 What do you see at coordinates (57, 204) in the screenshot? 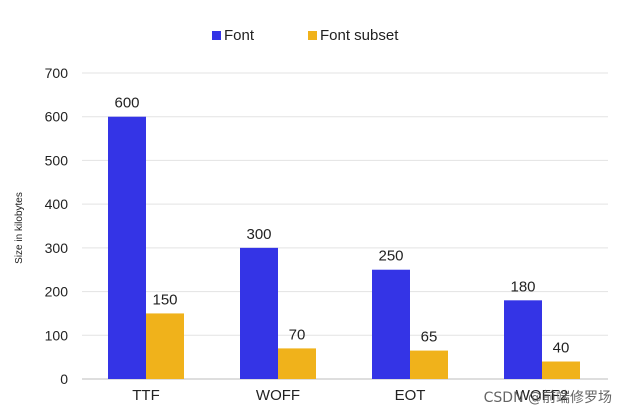
I see `y-tick-label: 400` at bounding box center [57, 204].